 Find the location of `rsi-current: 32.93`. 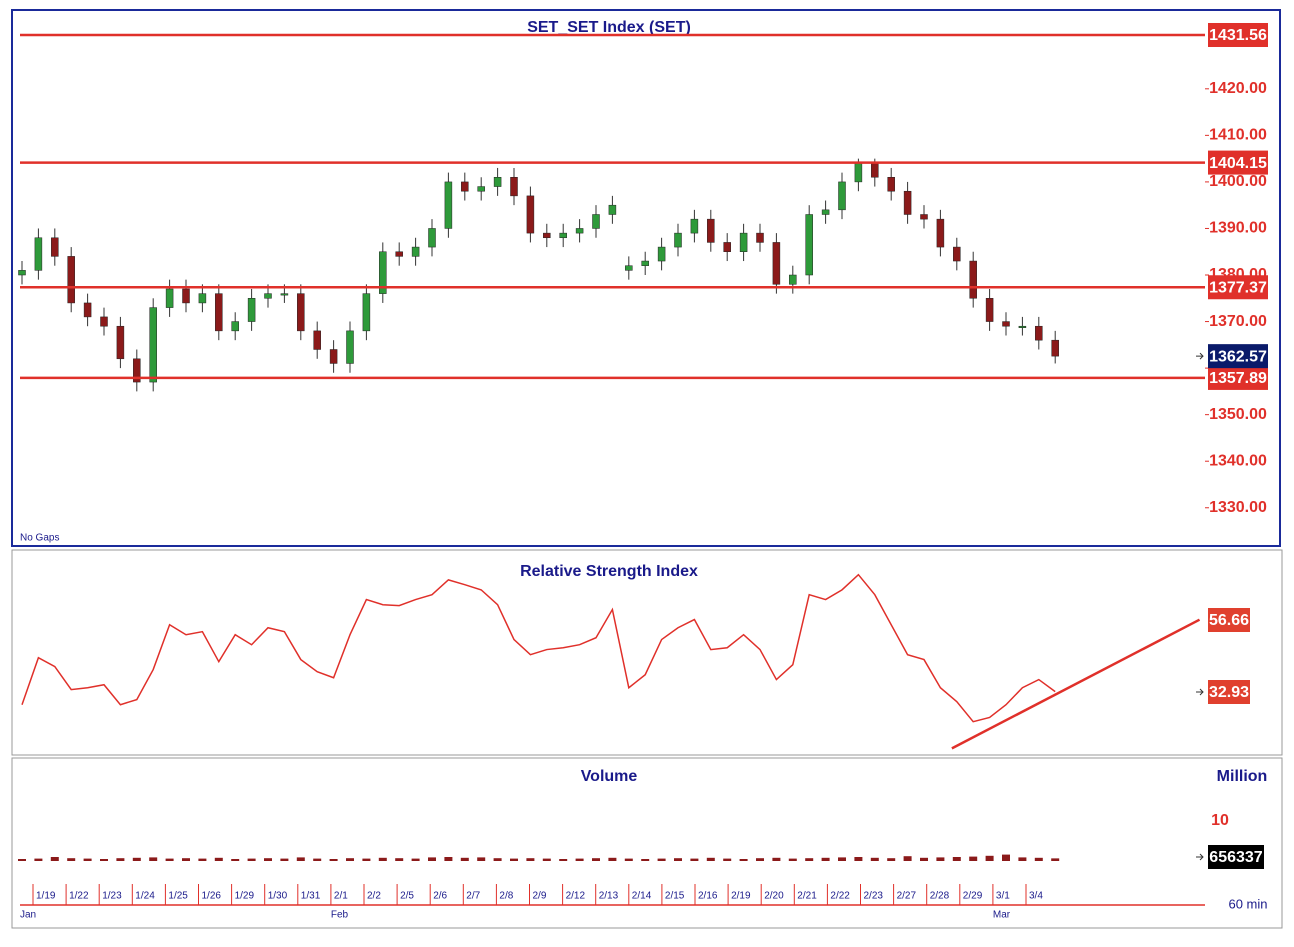

rsi-current: 32.93 is located at coordinates (1229, 692).